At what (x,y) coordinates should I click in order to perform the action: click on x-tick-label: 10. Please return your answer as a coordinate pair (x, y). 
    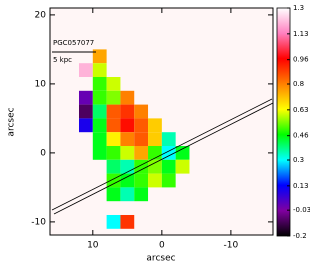
    Looking at the image, I should click on (93, 246).